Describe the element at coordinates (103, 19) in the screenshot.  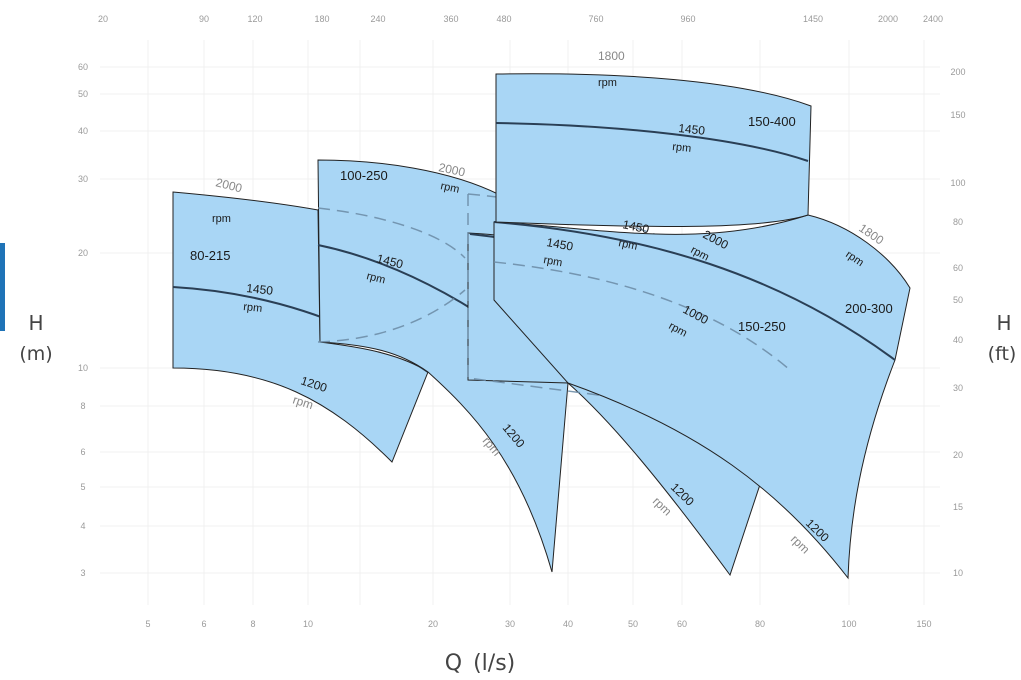
I see `x-tick-top-20: 20` at that location.